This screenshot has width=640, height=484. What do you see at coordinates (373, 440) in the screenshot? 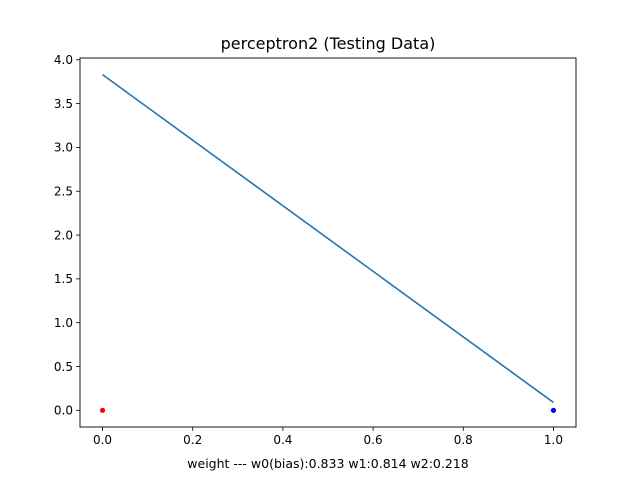
I see `x-tick-label: 0.6` at bounding box center [373, 440].